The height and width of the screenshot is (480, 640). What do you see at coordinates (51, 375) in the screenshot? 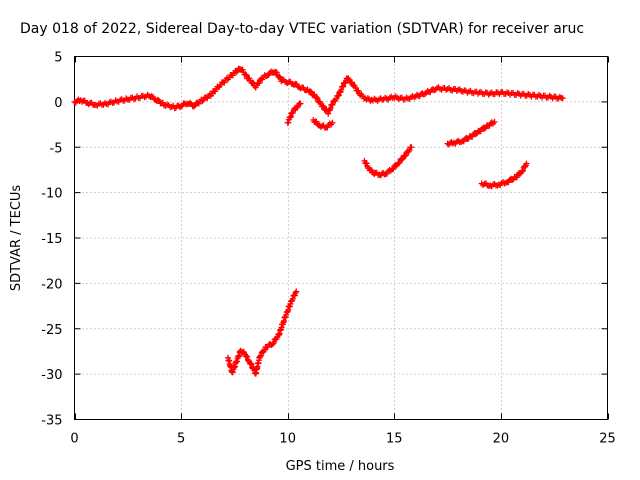
I see `y-tick-label: -30` at bounding box center [51, 375].